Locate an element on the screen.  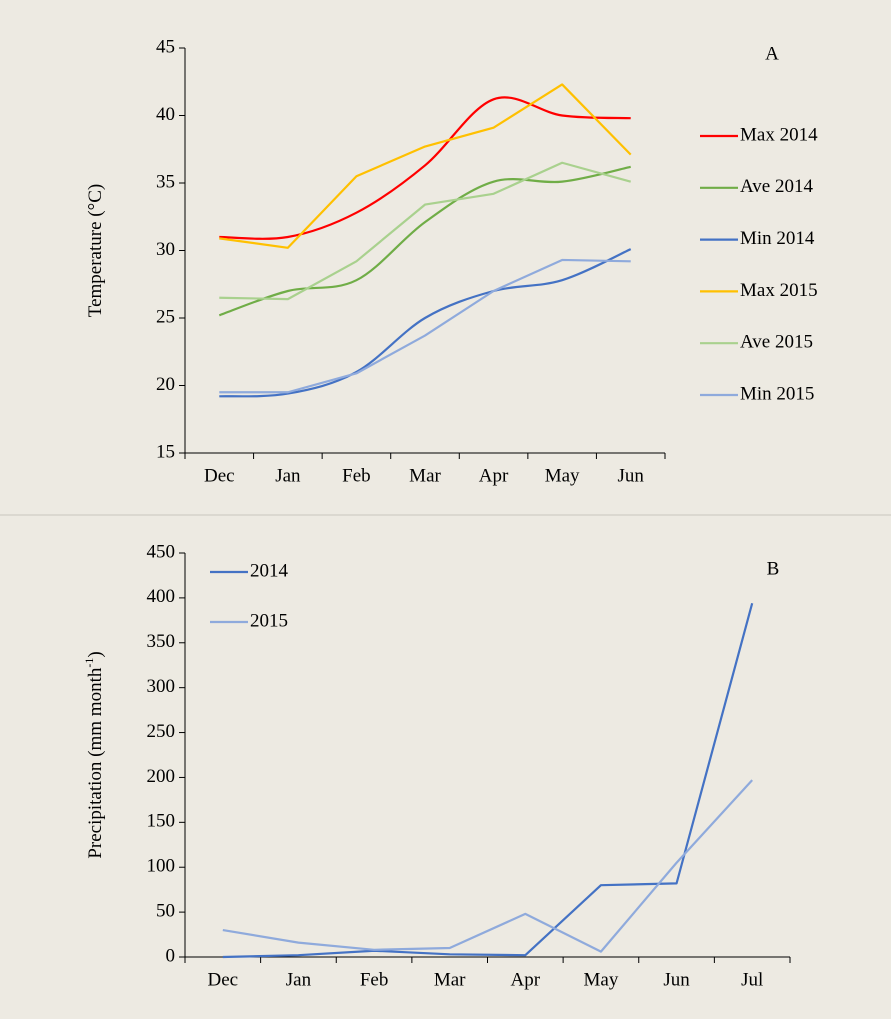
legend-label: Min 2014 is located at coordinates (777, 238).